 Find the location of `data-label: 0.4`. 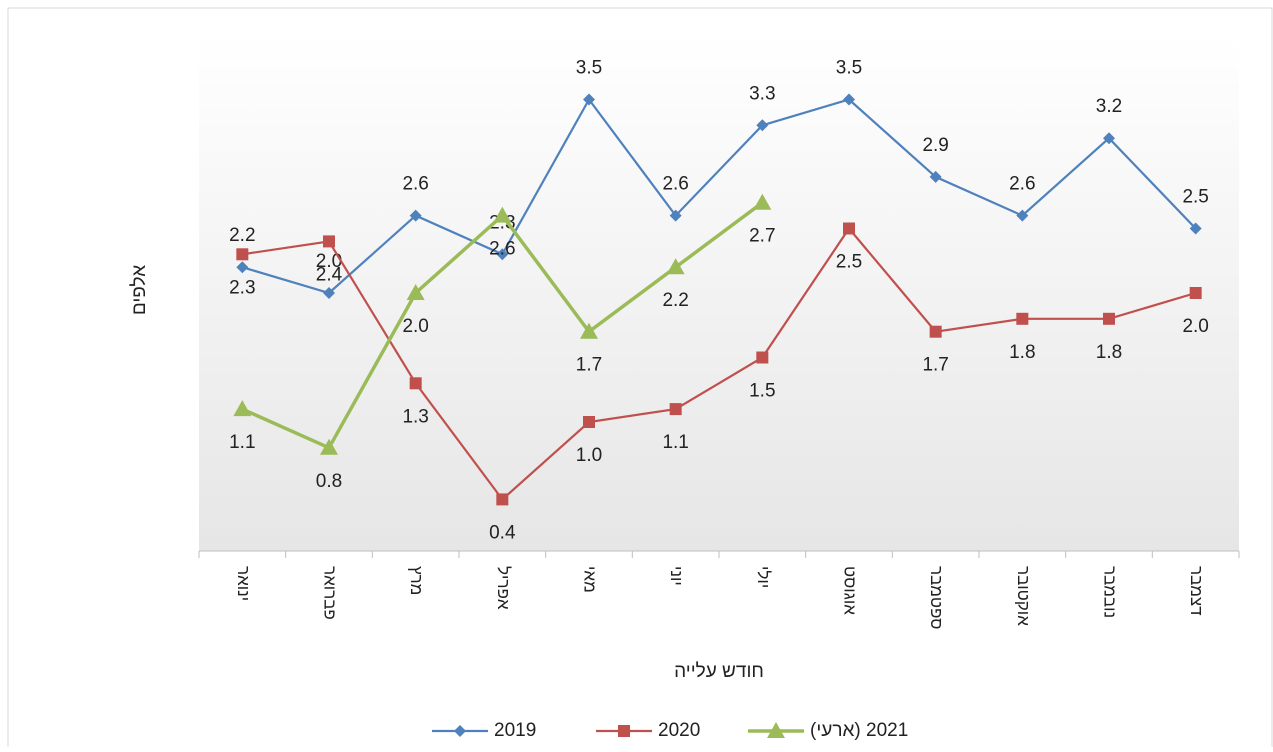

data-label: 0.4 is located at coordinates (502, 532).